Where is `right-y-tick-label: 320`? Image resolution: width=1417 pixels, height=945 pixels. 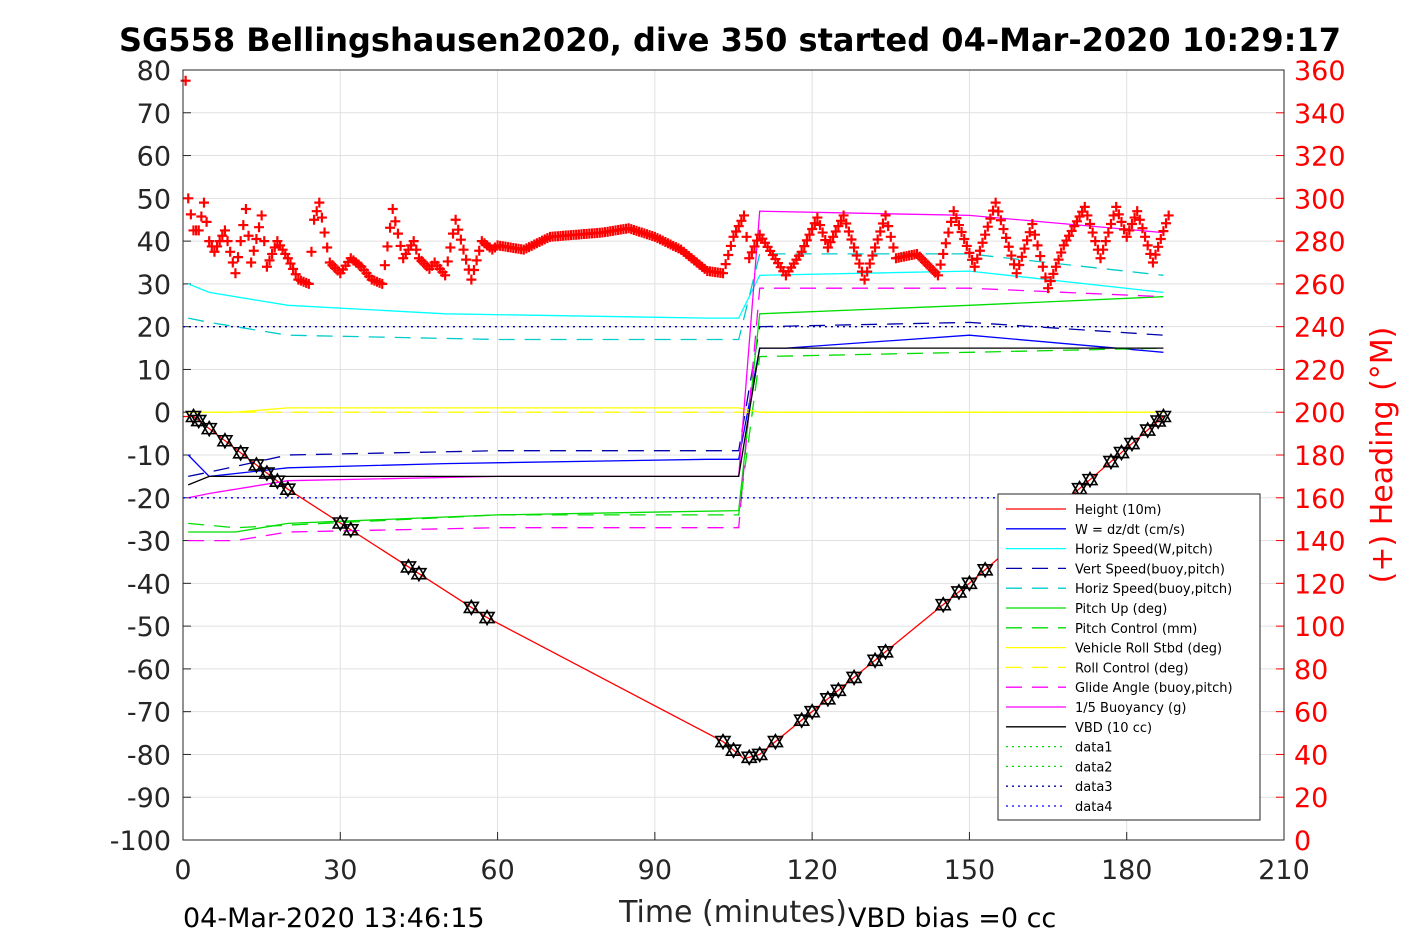
right-y-tick-label: 320 is located at coordinates (1320, 157).